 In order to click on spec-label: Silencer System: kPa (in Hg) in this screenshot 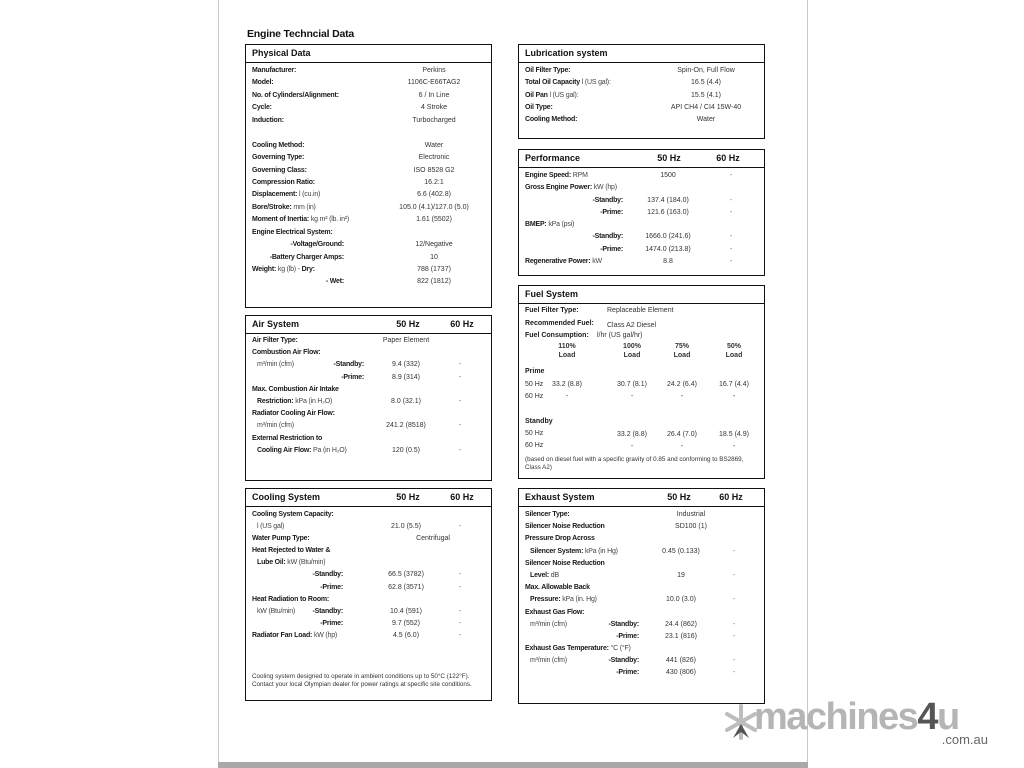, I will do `click(574, 552)`.